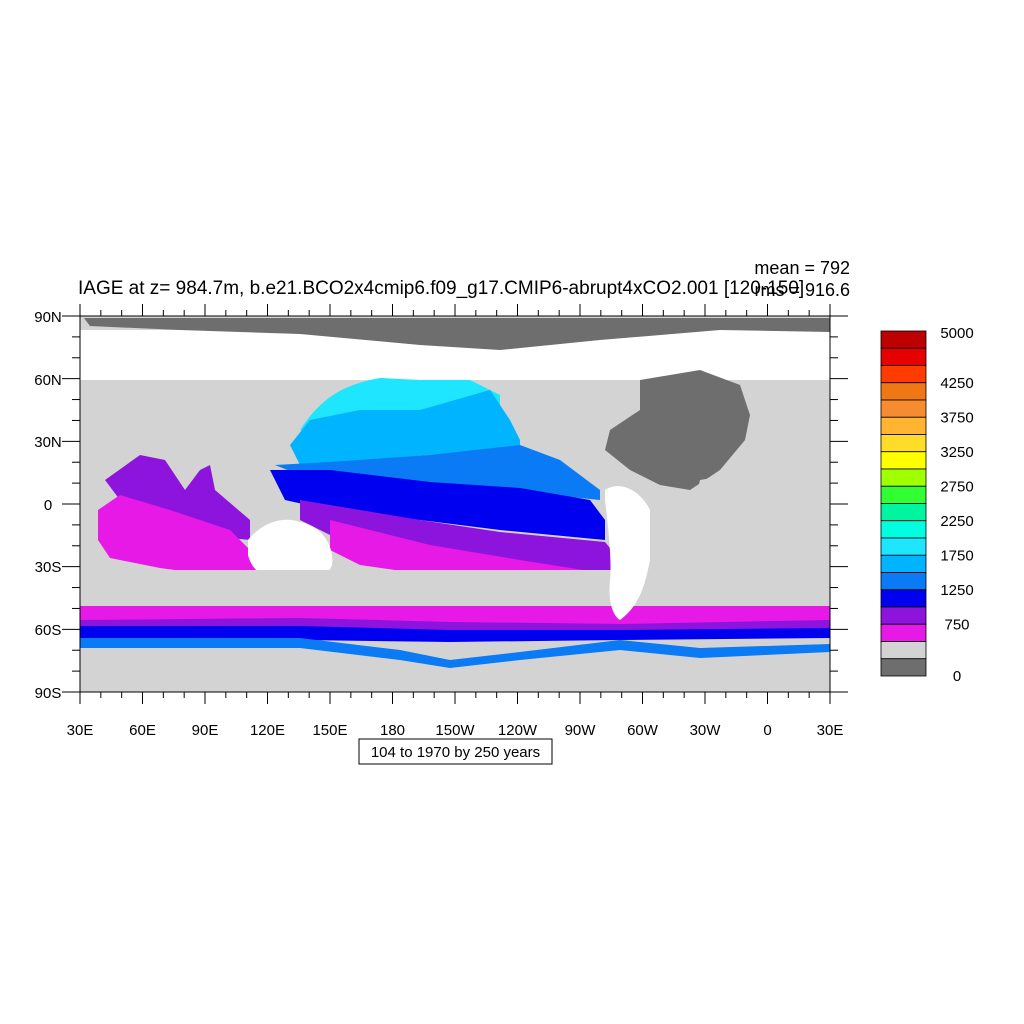 This screenshot has height=1024, width=1024. Describe the element at coordinates (956, 590) in the screenshot. I see `colorbar-label: 1250` at that location.